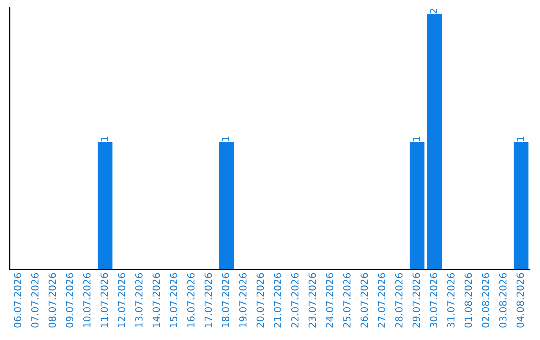 This screenshot has width=540, height=340. What do you see at coordinates (434, 300) in the screenshot?
I see `x-tick-label: 30.07.2026` at bounding box center [434, 300].